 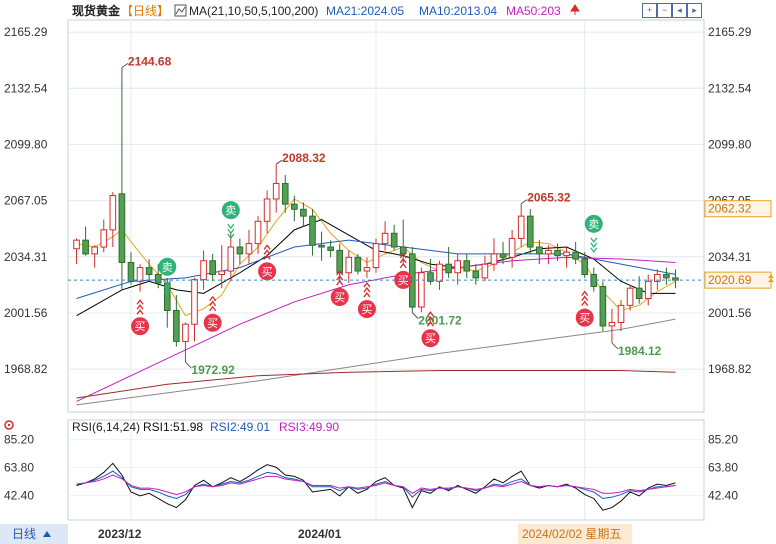 What do you see at coordinates (679, 10) in the screenshot?
I see `move-left-icon: ◂` at bounding box center [679, 10].